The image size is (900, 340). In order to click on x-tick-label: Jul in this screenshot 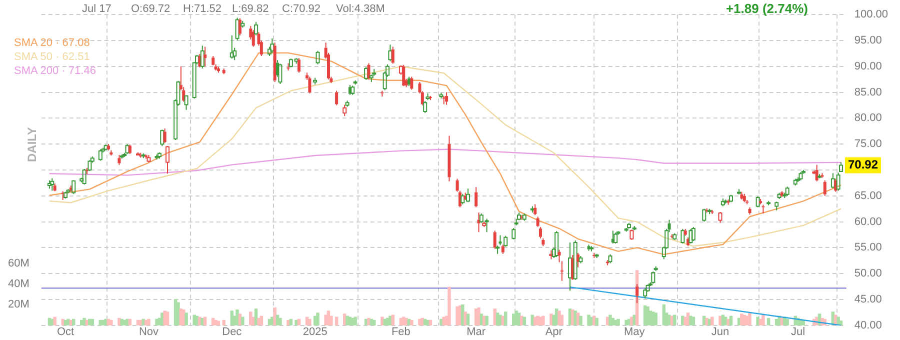, I will do `click(798, 332)`.